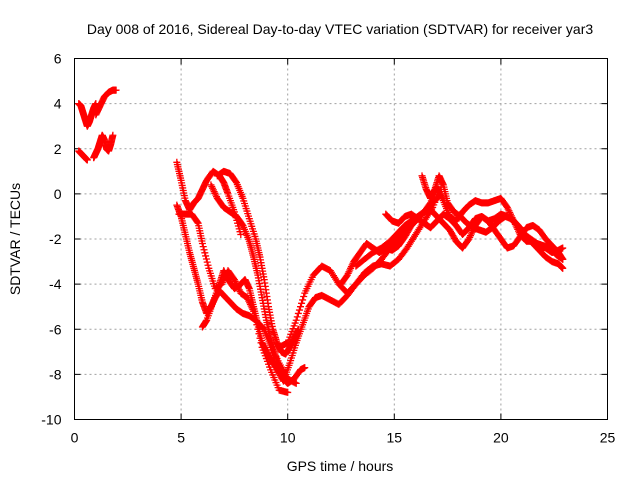  Describe the element at coordinates (55, 329) in the screenshot. I see `y-tick-label: -6` at that location.